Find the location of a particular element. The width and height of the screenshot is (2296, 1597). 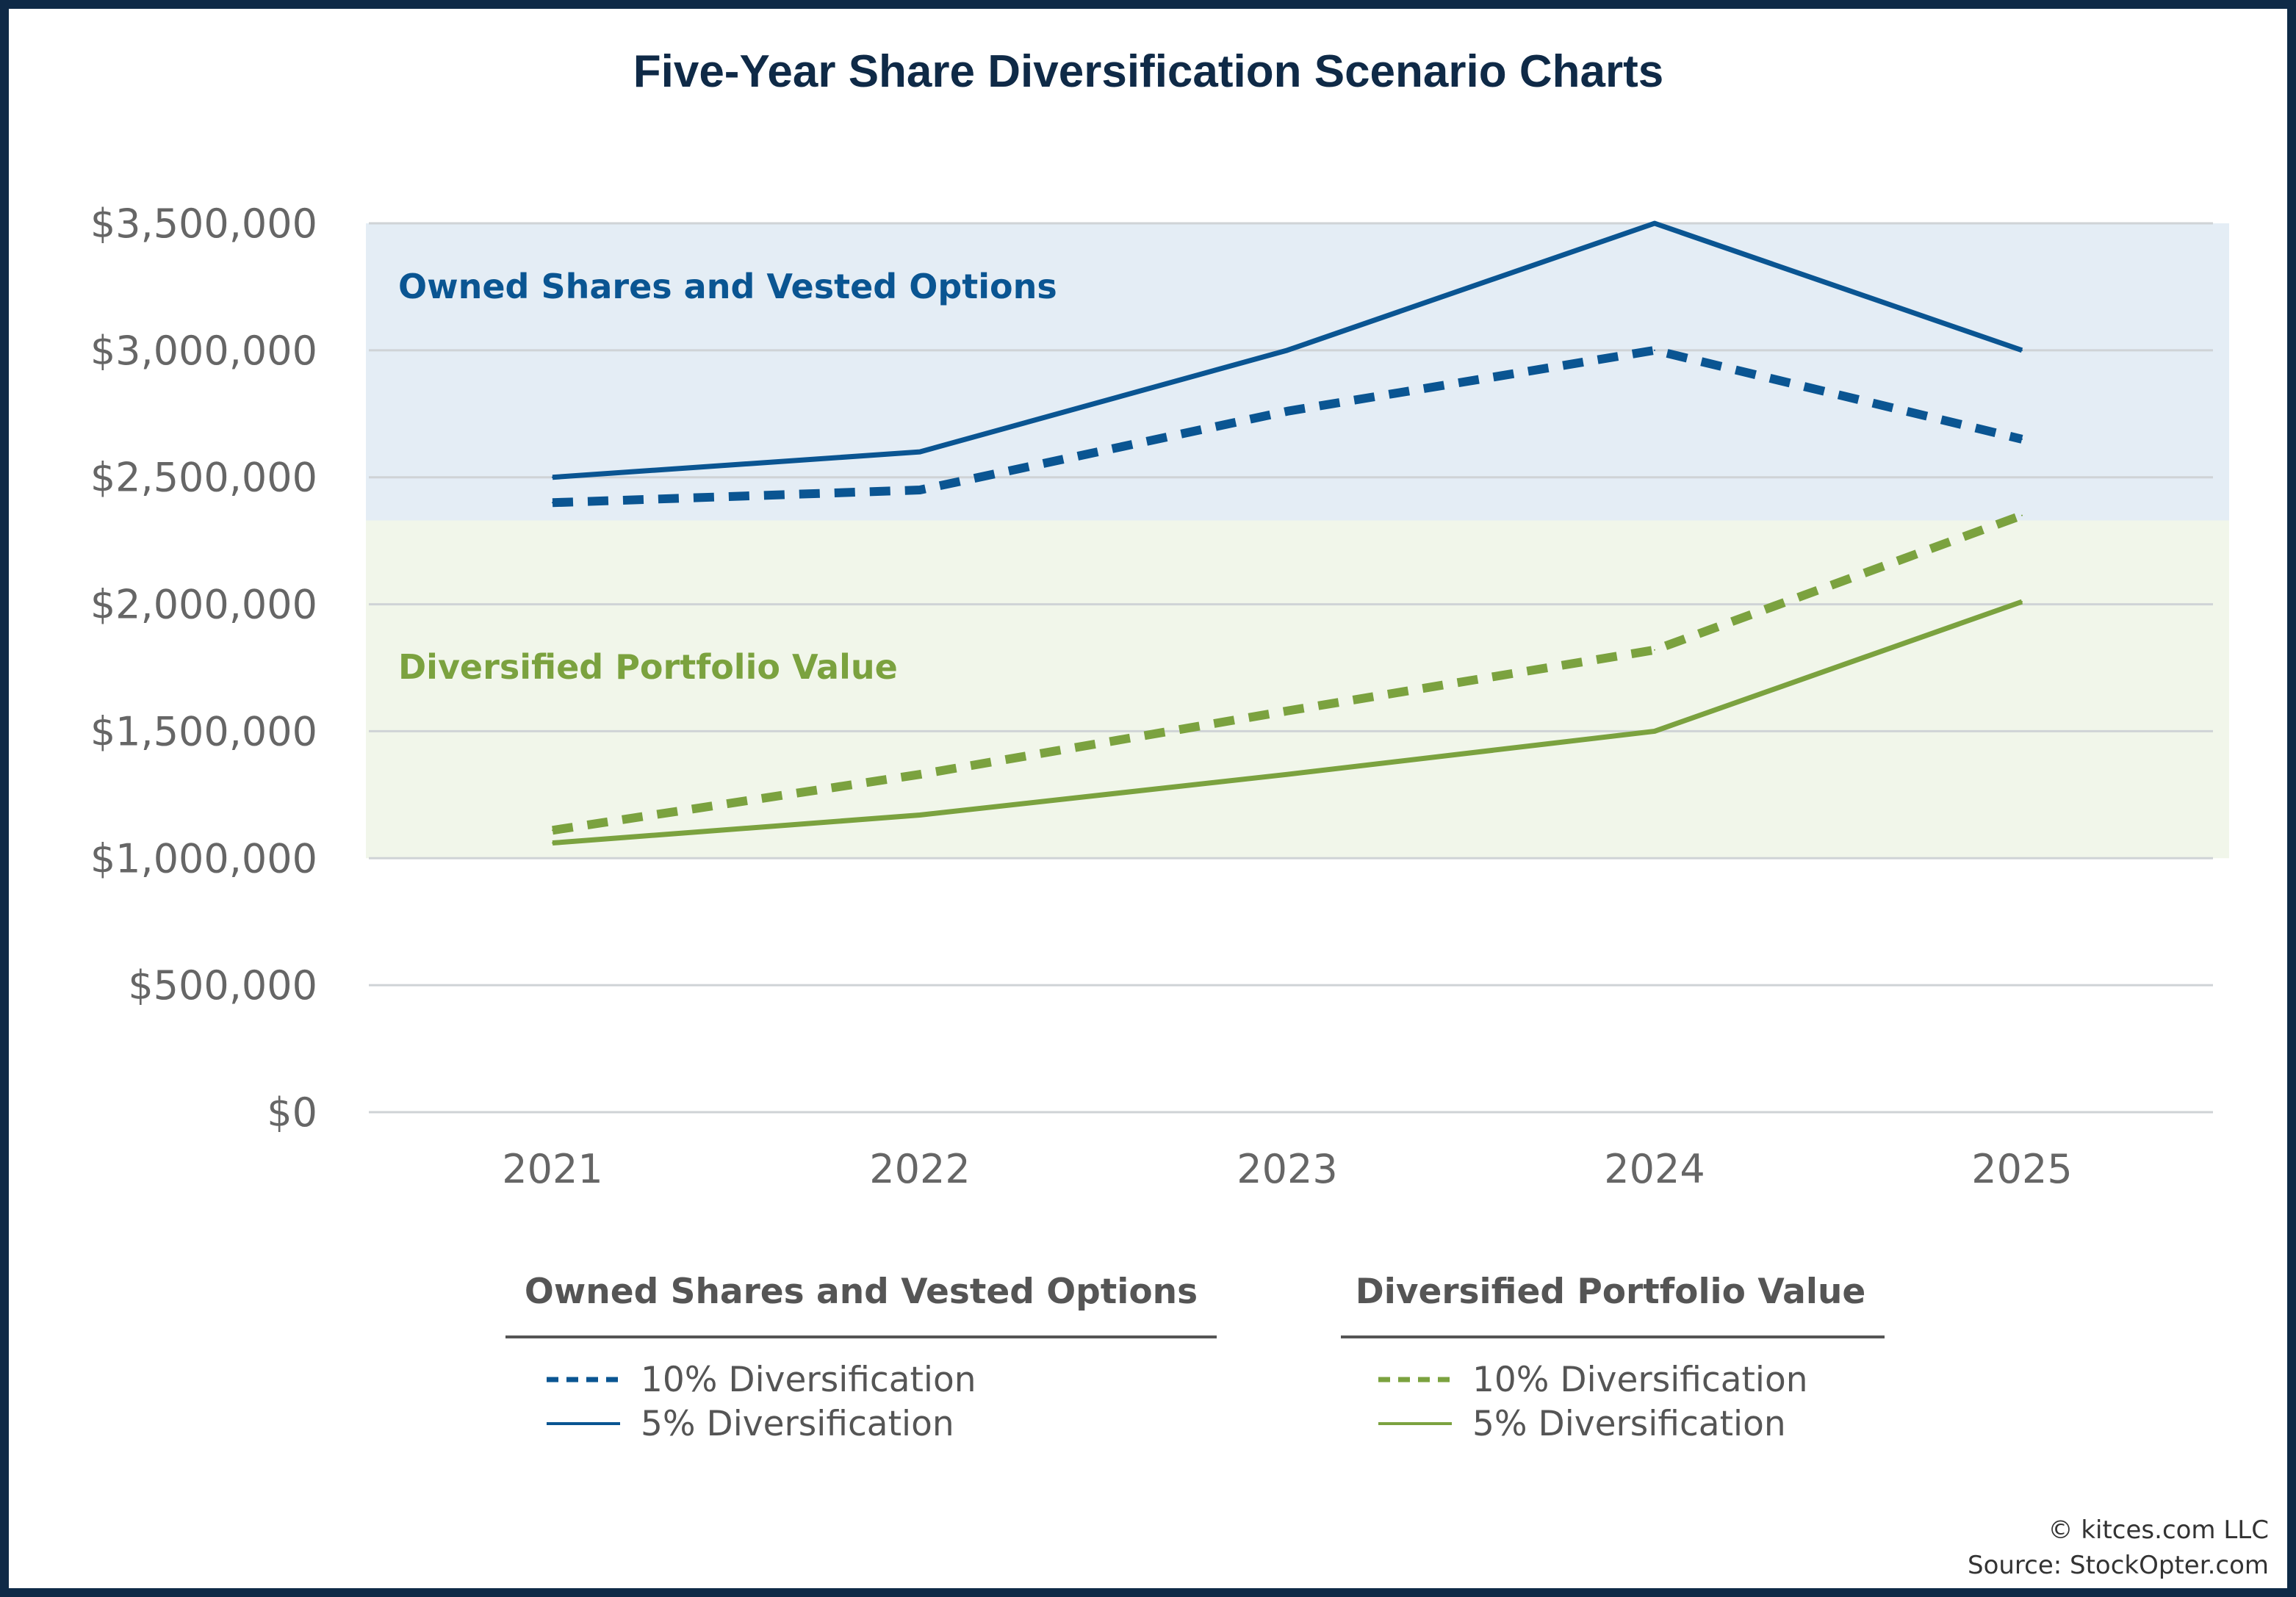

x-axis: 2021 2022 2023 2024 2025 is located at coordinates (1287, 1169).